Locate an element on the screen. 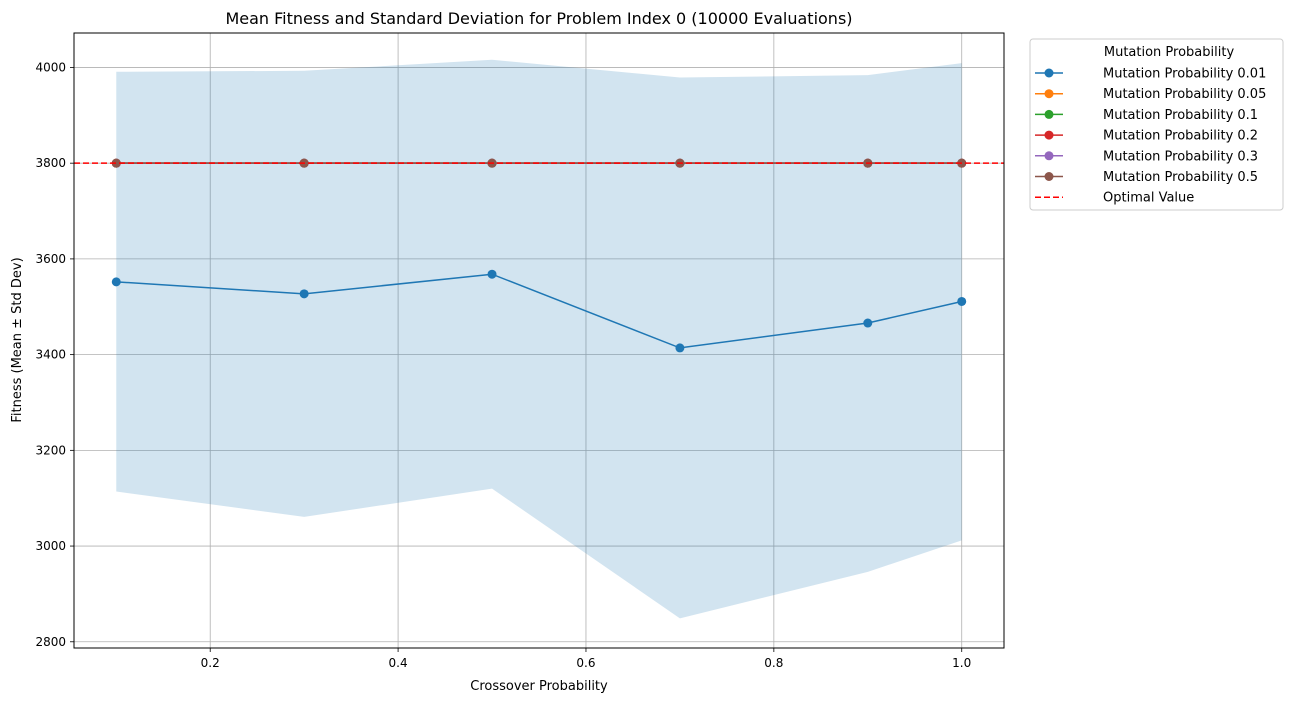 This screenshot has height=701, width=1292. y-tick-label: 3200 is located at coordinates (50, 450).